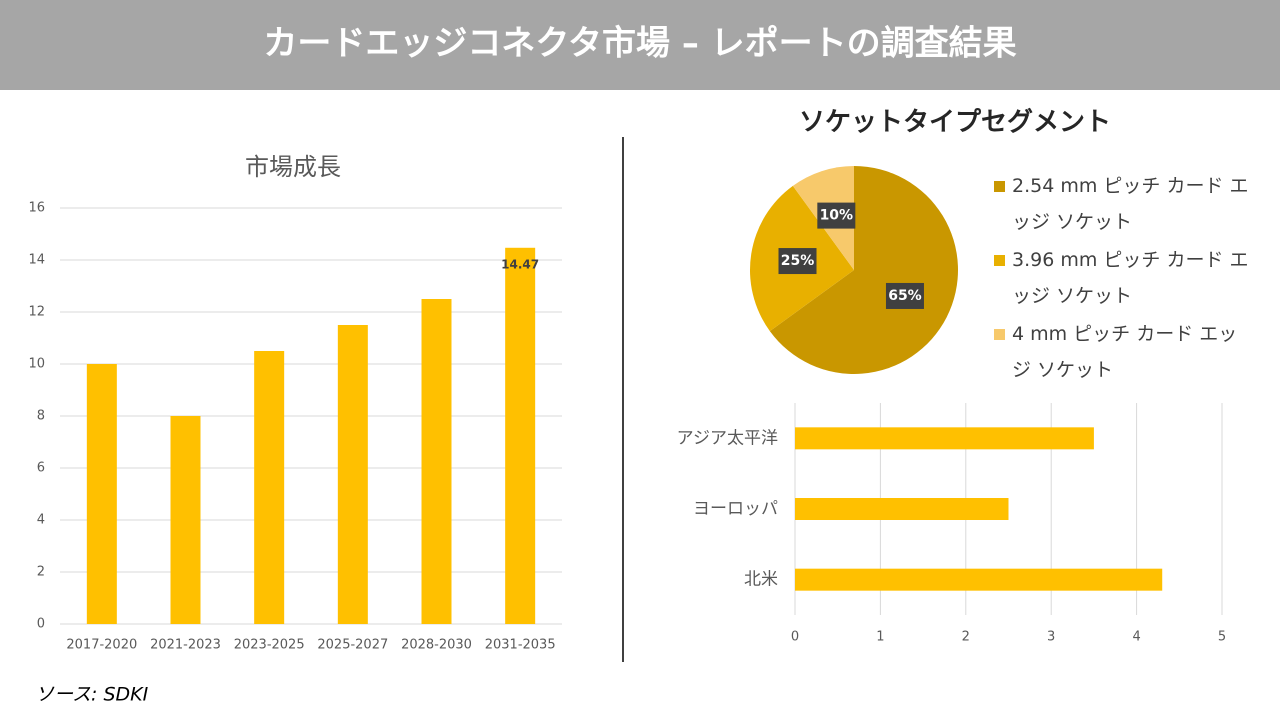 This screenshot has height=720, width=1280. Describe the element at coordinates (41, 520) in the screenshot. I see `y-tick-label: 4` at that location.